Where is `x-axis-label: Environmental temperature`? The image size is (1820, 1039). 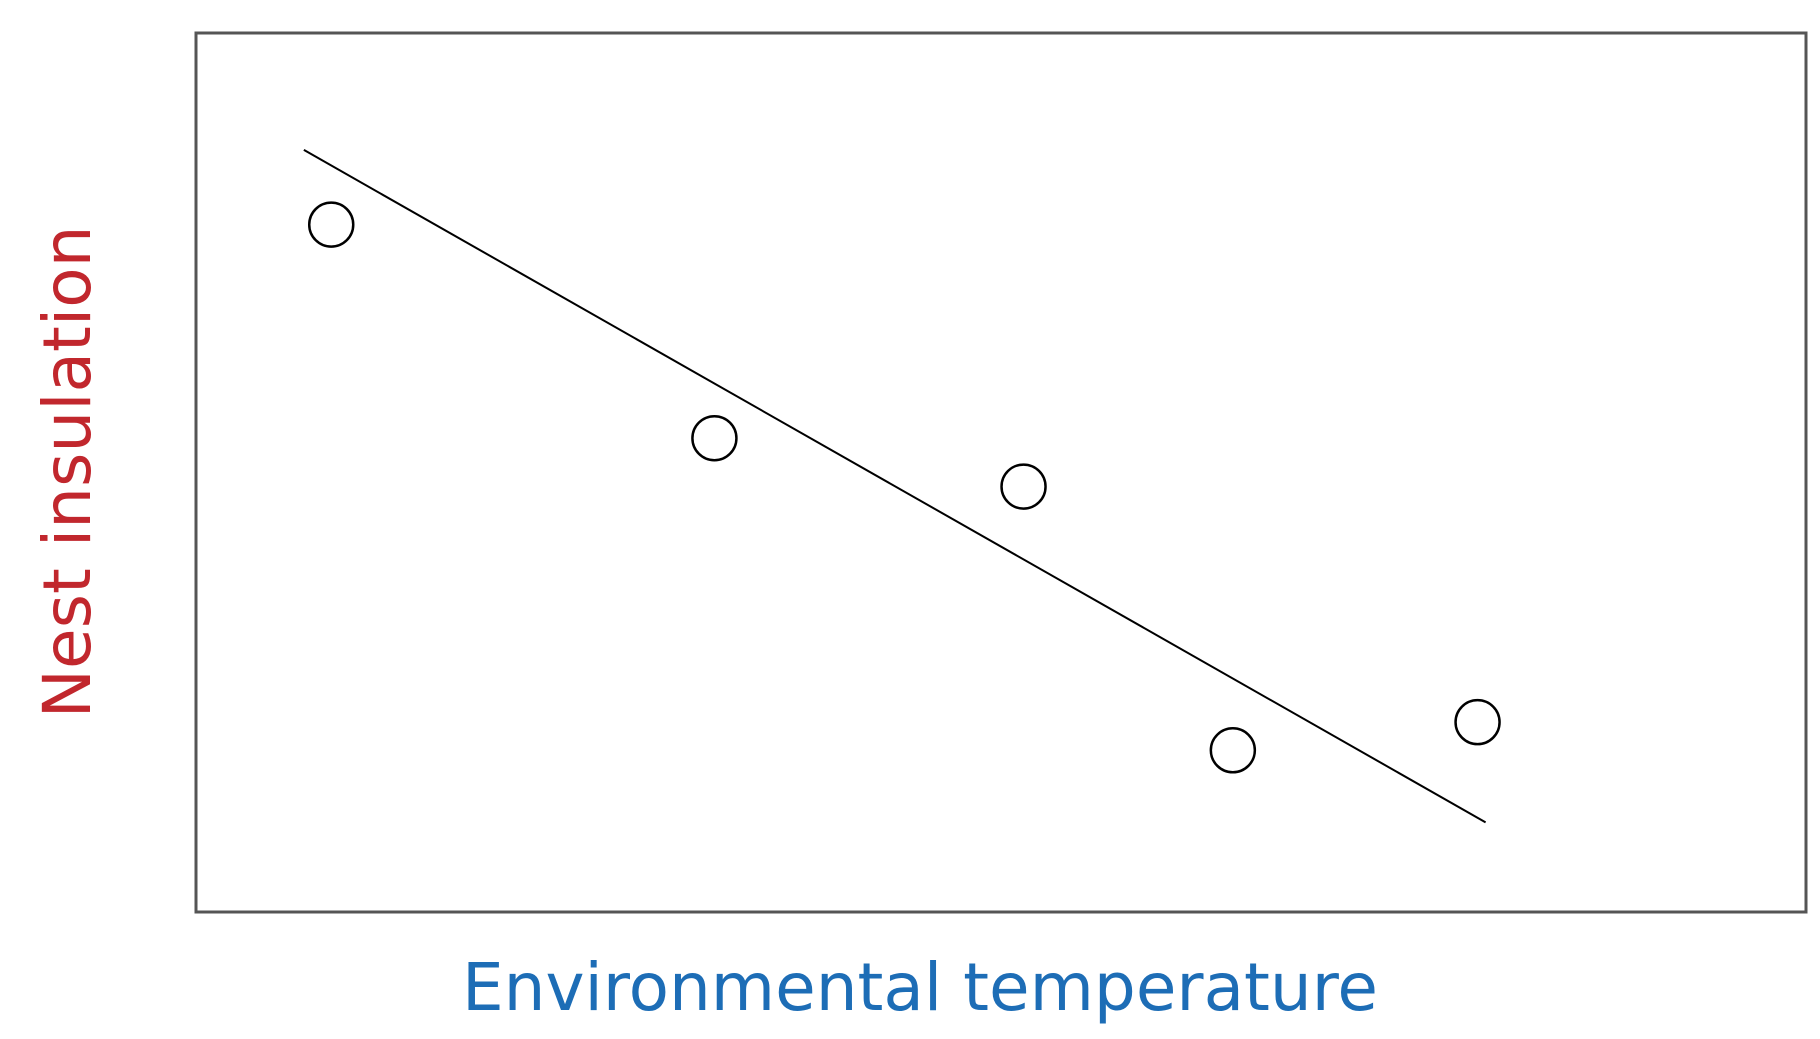 x-axis-label: Environmental temperature is located at coordinates (920, 987).